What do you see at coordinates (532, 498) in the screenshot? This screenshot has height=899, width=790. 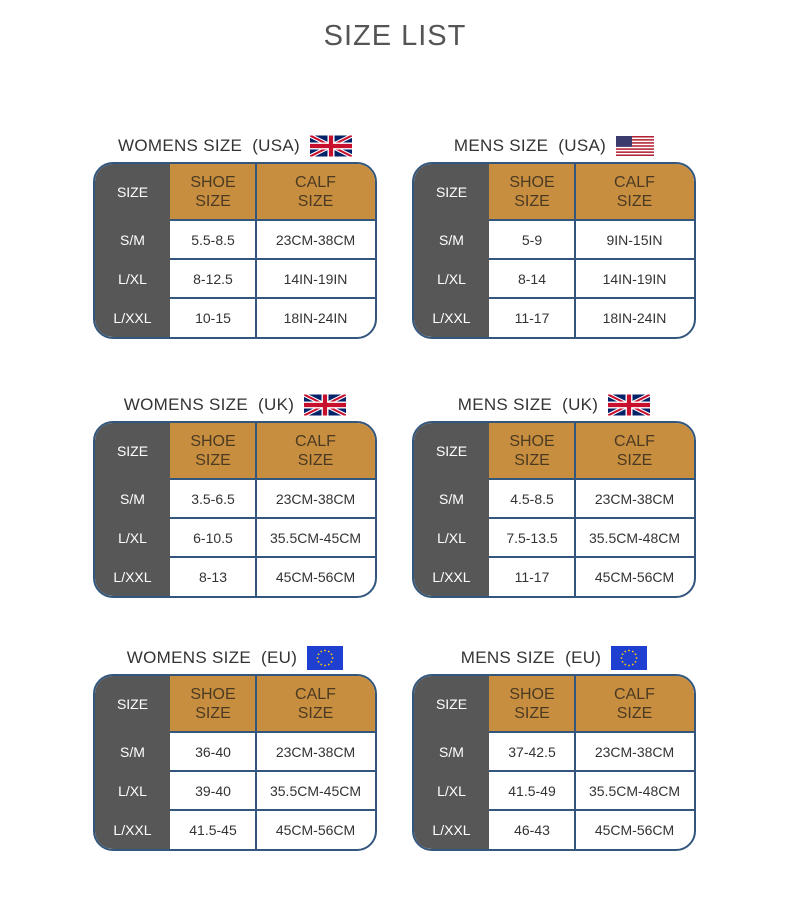 I see `shoe-size-value: 4.5-8.5` at bounding box center [532, 498].